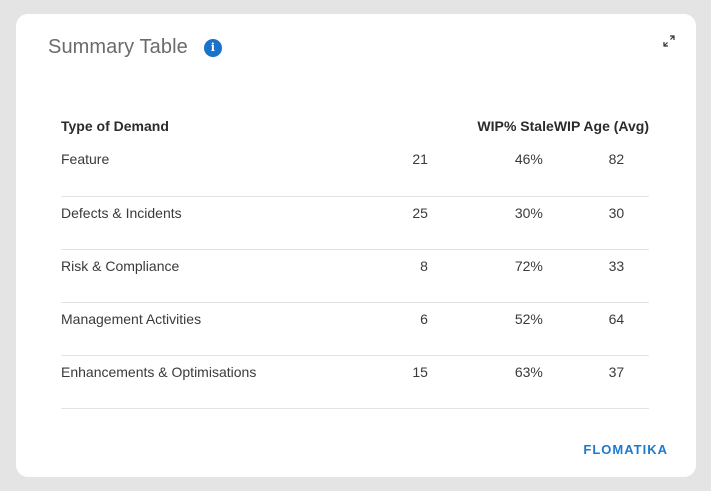 This screenshot has width=711, height=491. I want to click on table-header-row: Type of Demand WIP % Stale WIP Age (Avg), so click(355, 128).